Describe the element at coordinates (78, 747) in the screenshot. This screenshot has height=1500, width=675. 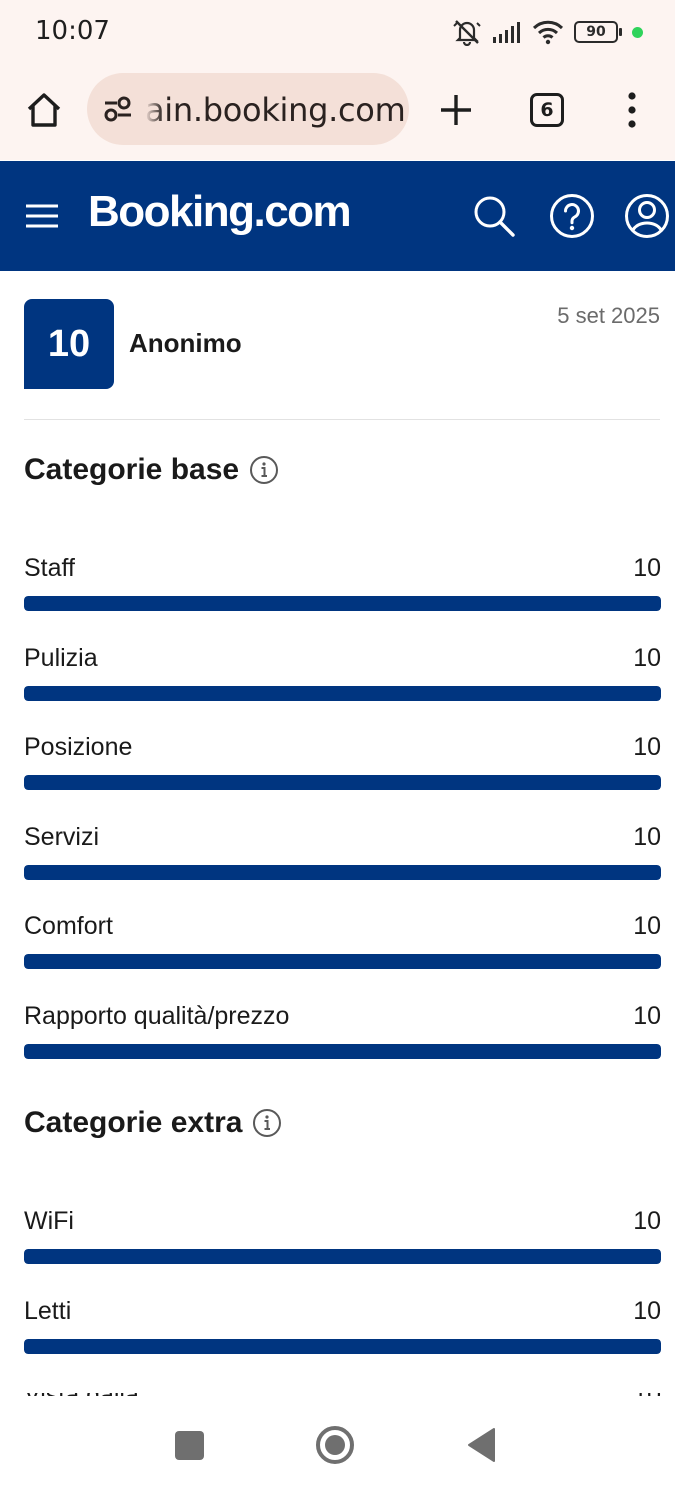
I see `category-label: Posizione` at that location.